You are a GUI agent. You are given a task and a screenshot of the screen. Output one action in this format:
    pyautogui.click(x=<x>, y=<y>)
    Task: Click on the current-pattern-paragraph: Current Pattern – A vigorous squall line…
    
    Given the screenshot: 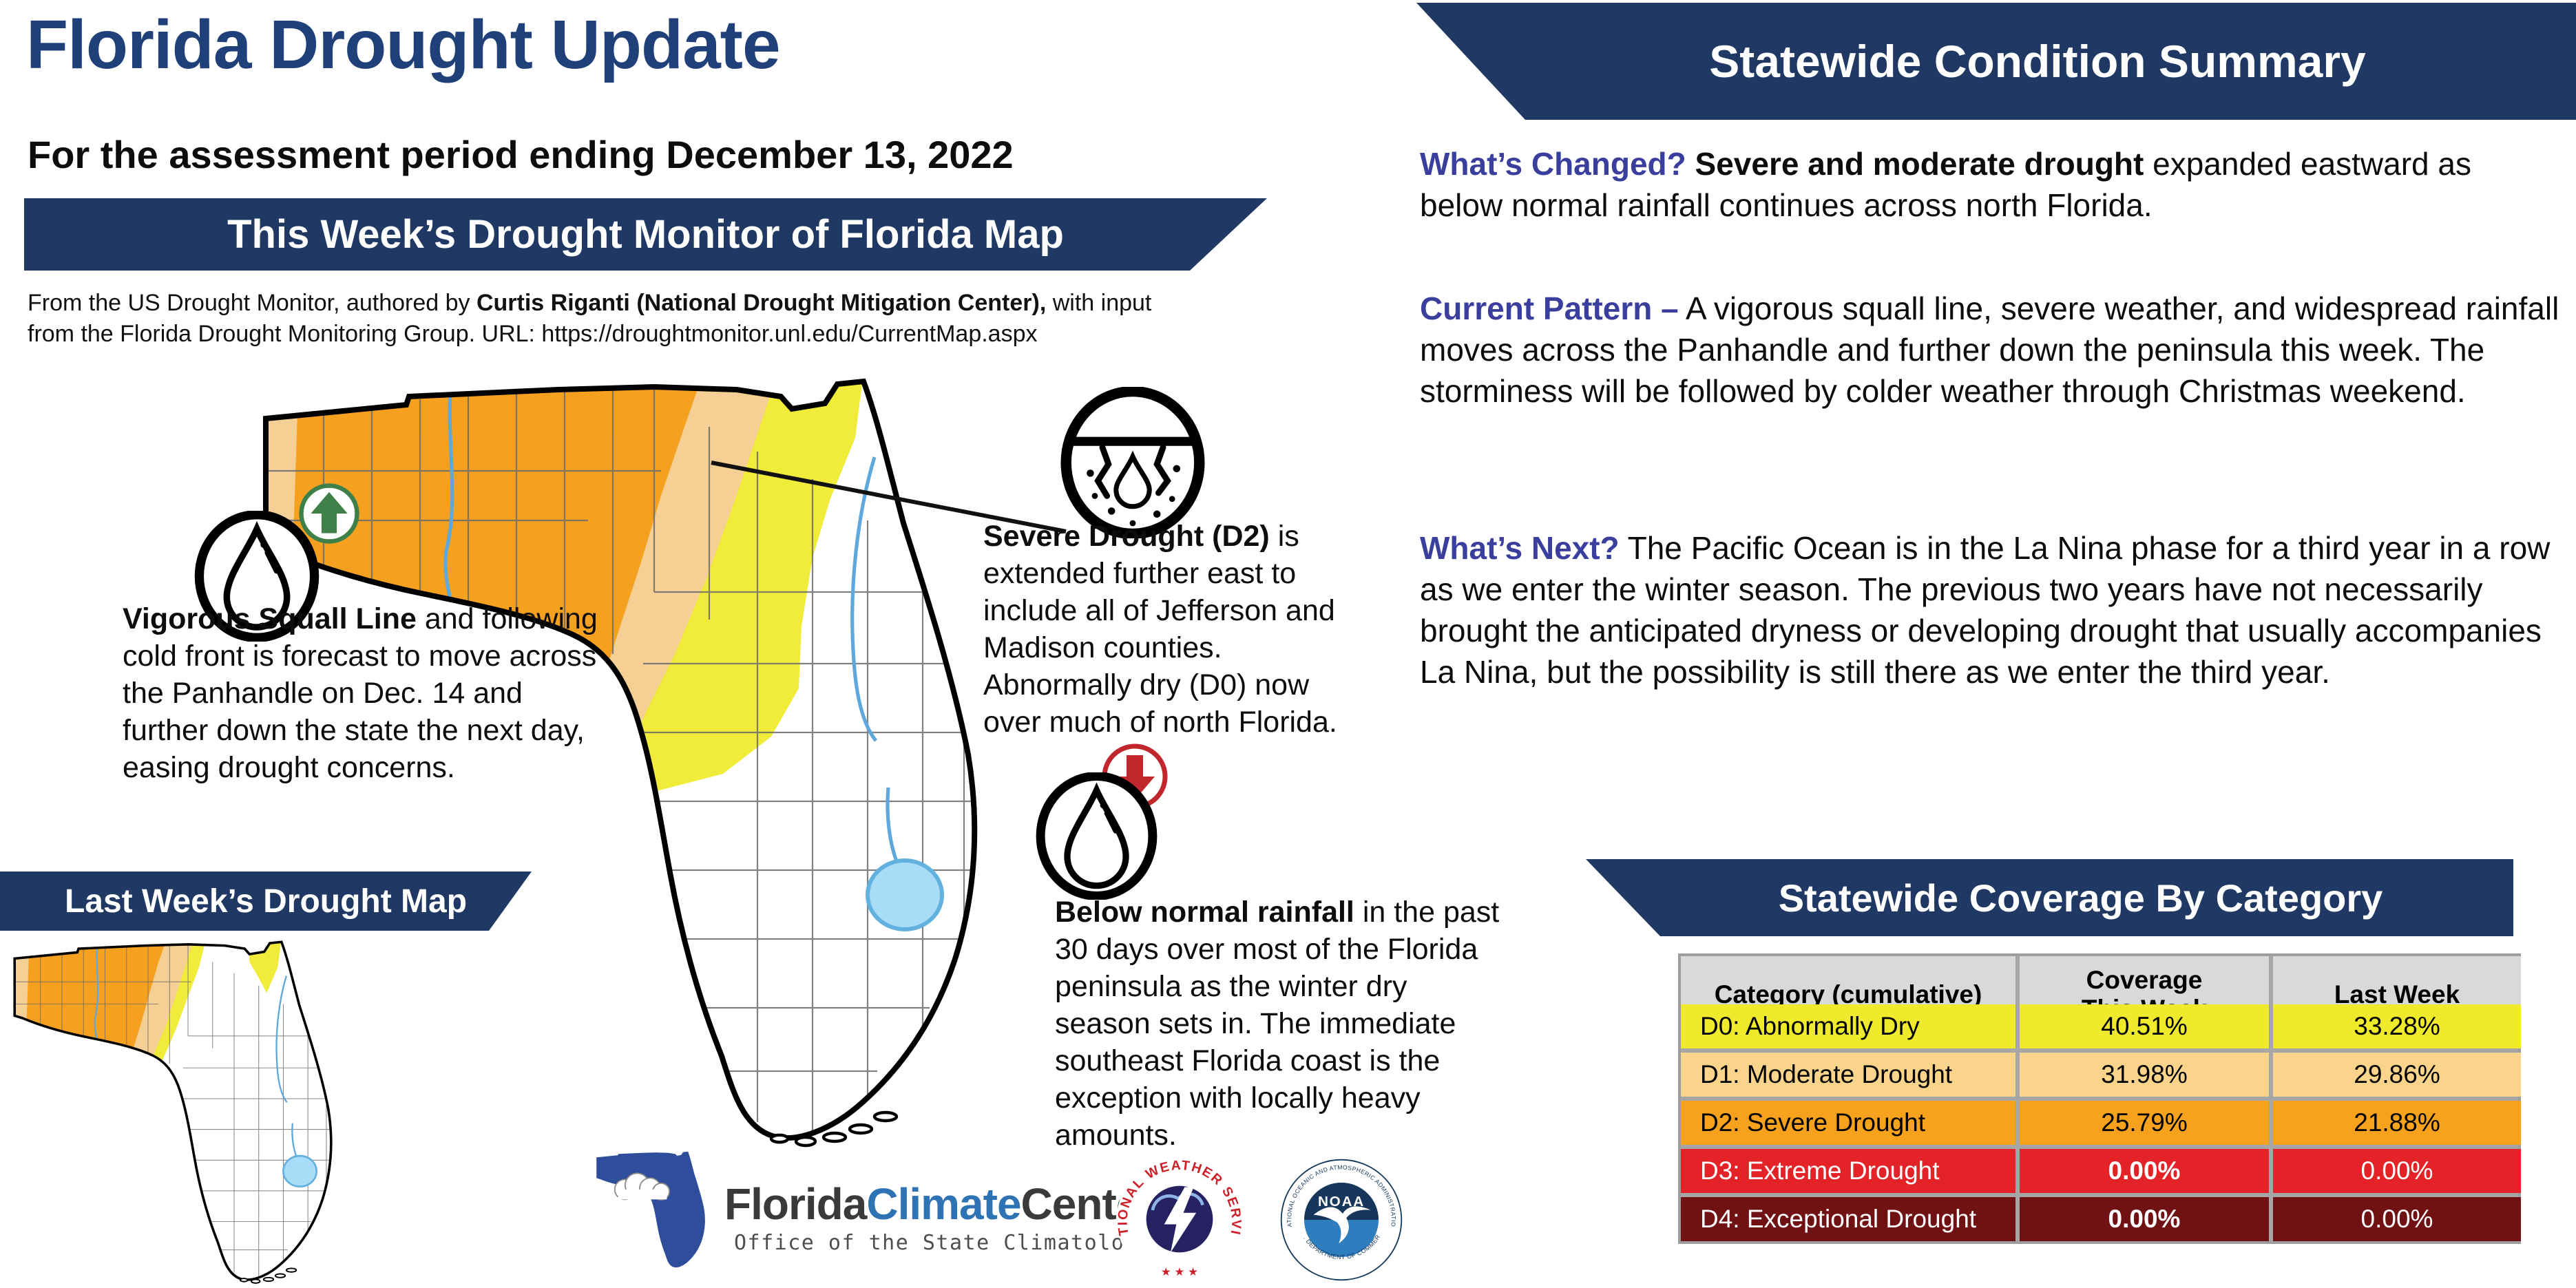 What is the action you would take?
    pyautogui.click(x=1989, y=350)
    